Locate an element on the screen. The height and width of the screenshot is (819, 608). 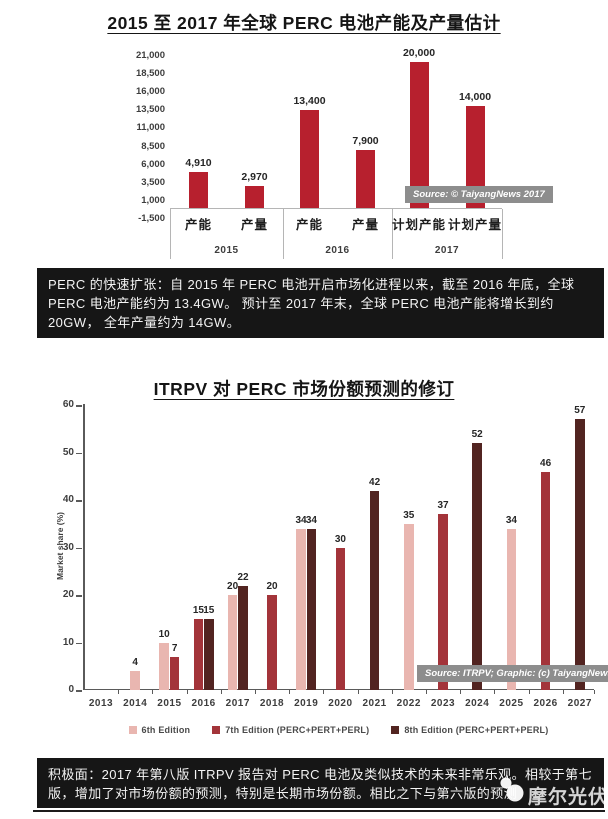
legend-swatch is located at coordinates (132, 730).